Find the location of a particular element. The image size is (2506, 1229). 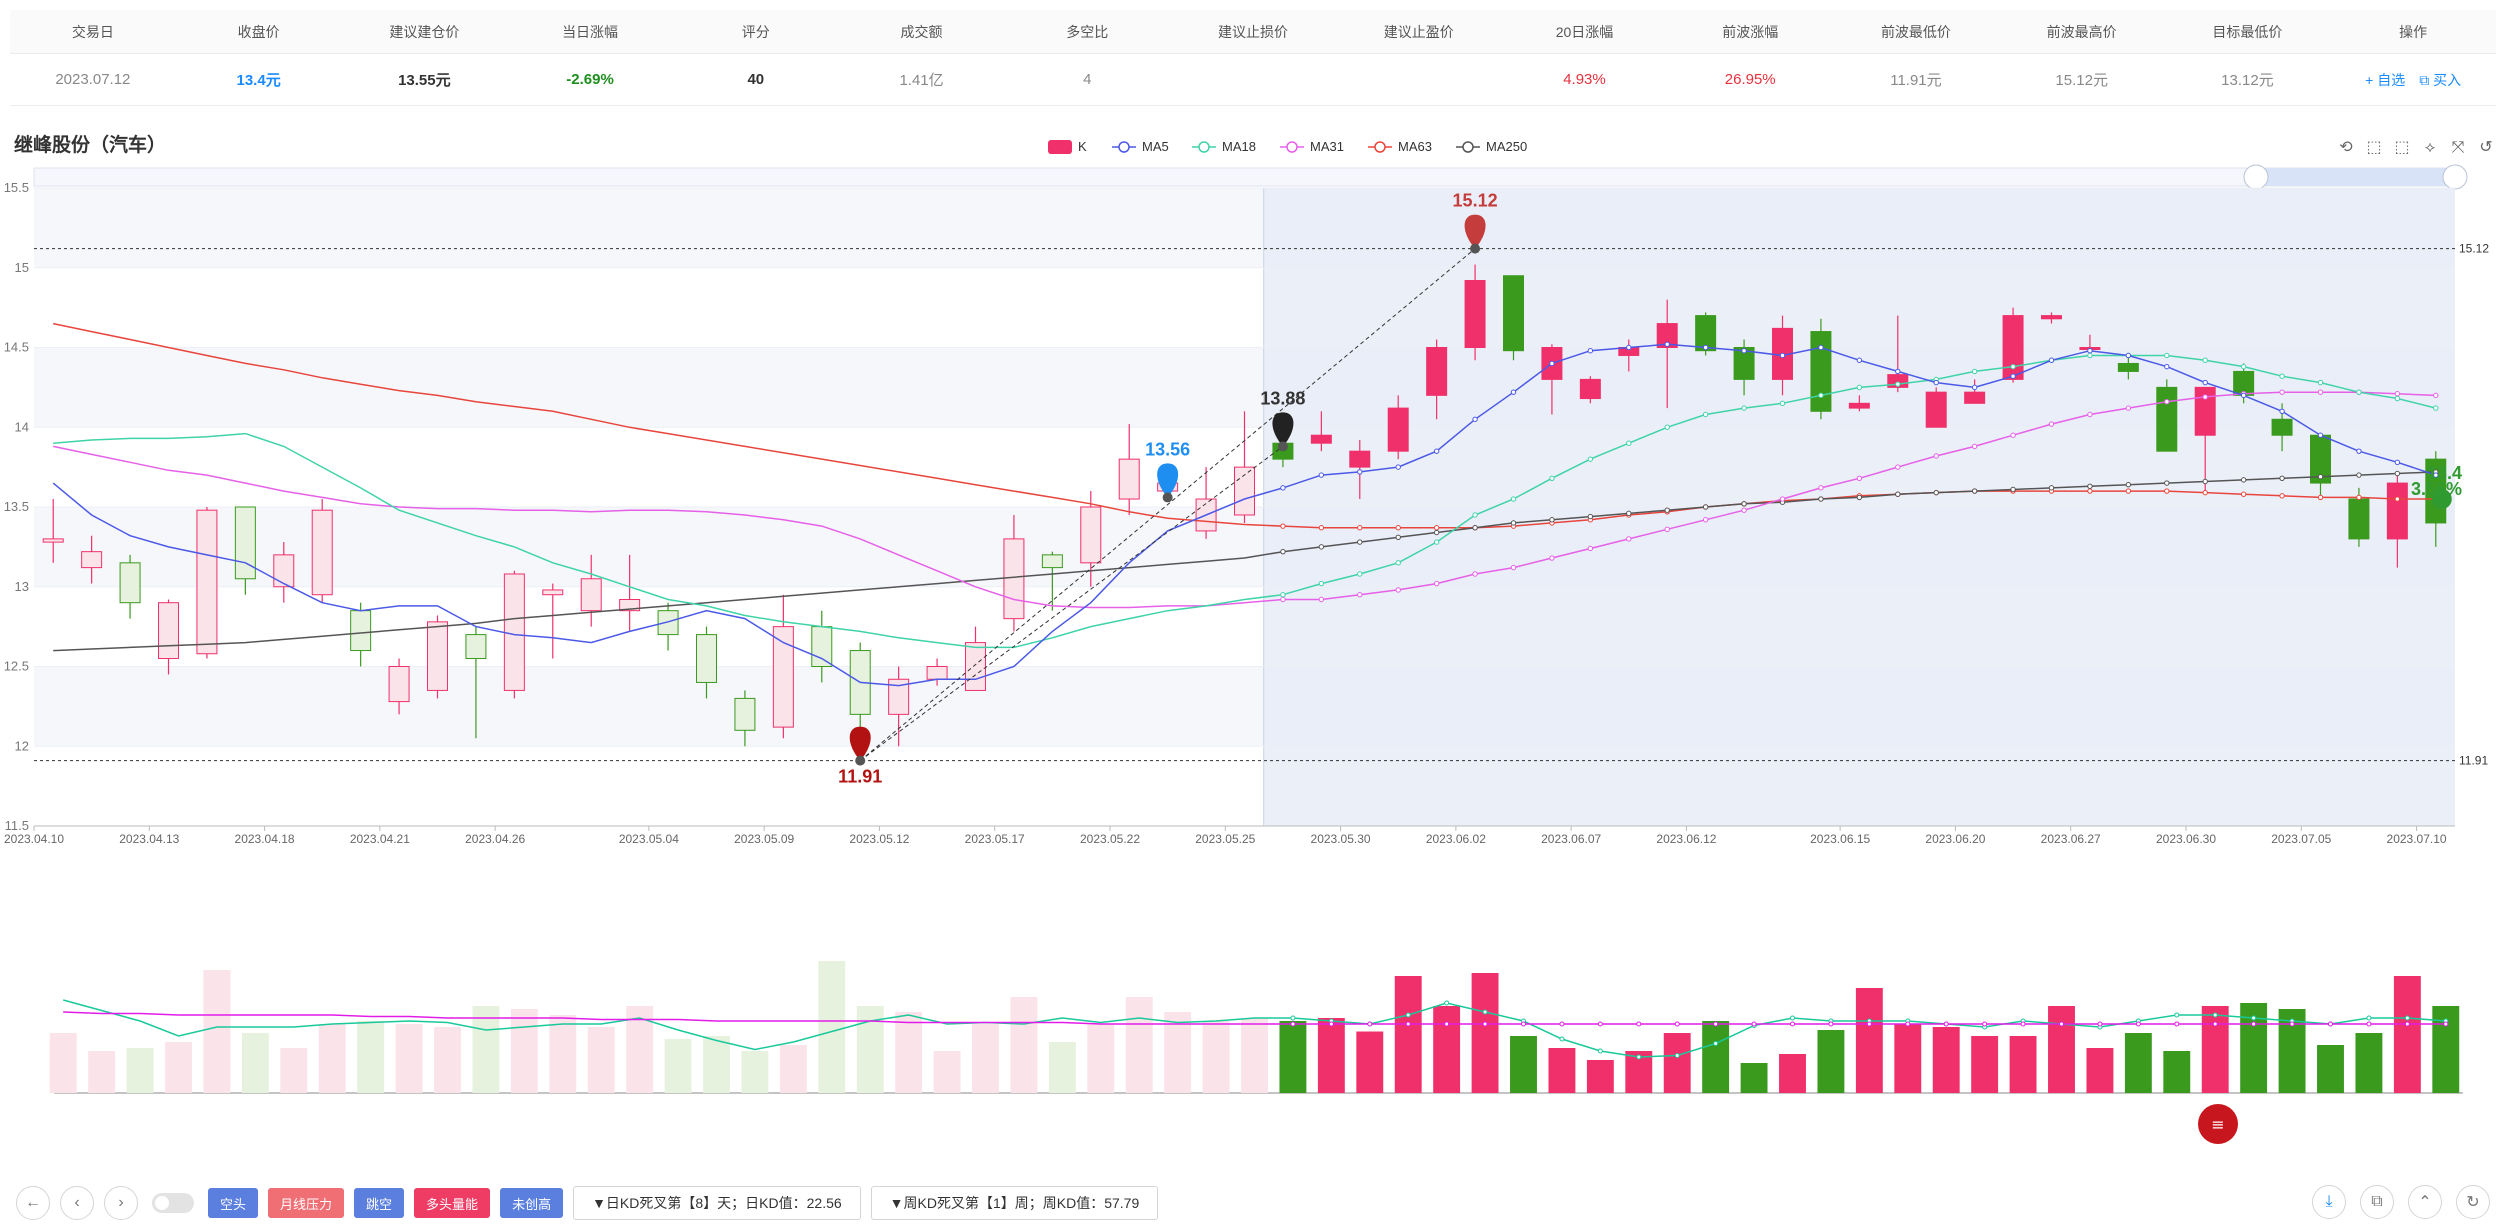

prev-chevron-icon: ‹ is located at coordinates (77, 1203).